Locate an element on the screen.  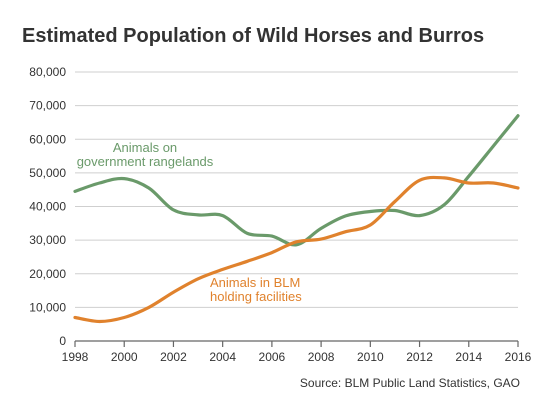
x-tick-label: 2014 is located at coordinates (468, 357).